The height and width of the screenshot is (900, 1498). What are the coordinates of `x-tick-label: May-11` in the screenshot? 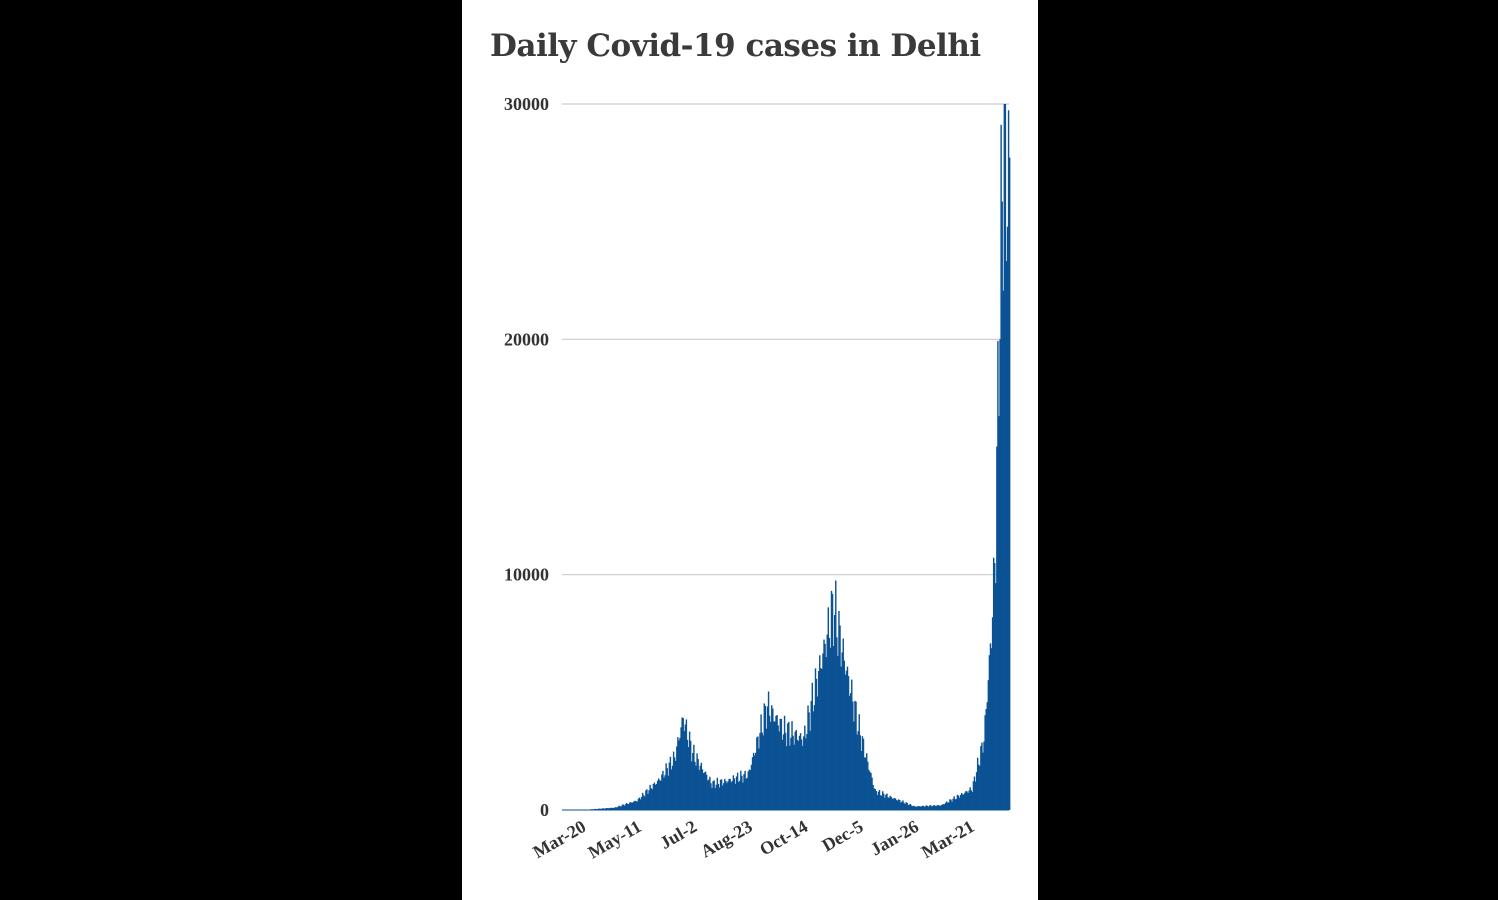 It's located at (614, 839).